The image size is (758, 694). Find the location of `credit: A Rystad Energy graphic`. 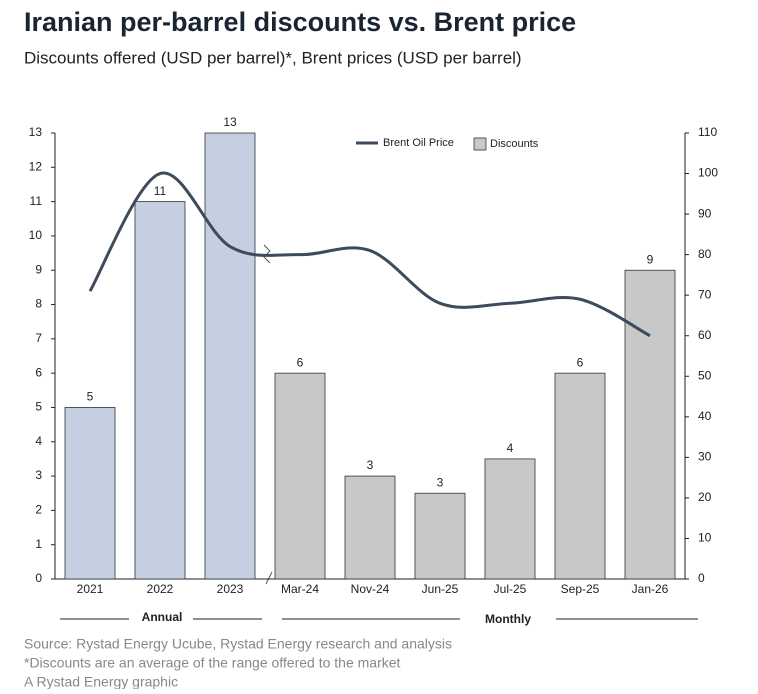

credit: A Rystad Energy graphic is located at coordinates (101, 681).